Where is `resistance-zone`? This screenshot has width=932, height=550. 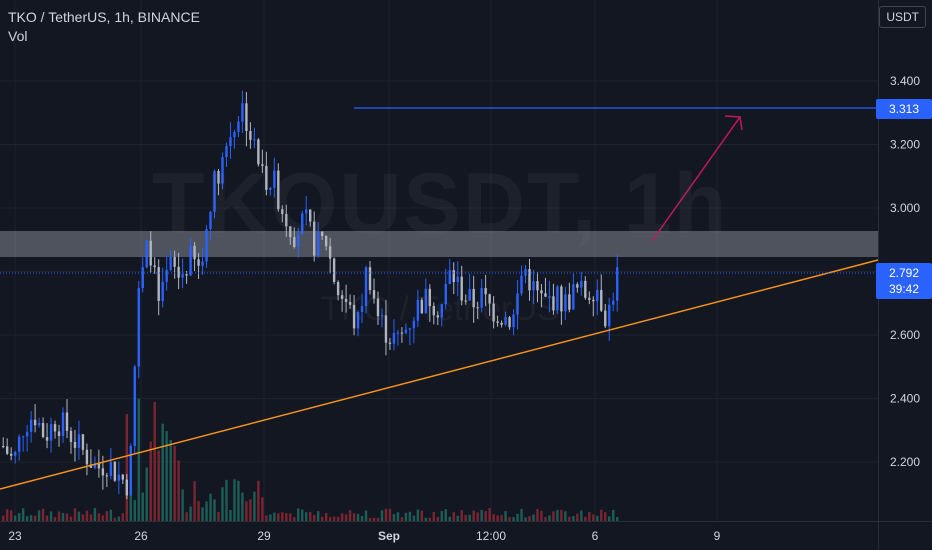 resistance-zone is located at coordinates (439, 244).